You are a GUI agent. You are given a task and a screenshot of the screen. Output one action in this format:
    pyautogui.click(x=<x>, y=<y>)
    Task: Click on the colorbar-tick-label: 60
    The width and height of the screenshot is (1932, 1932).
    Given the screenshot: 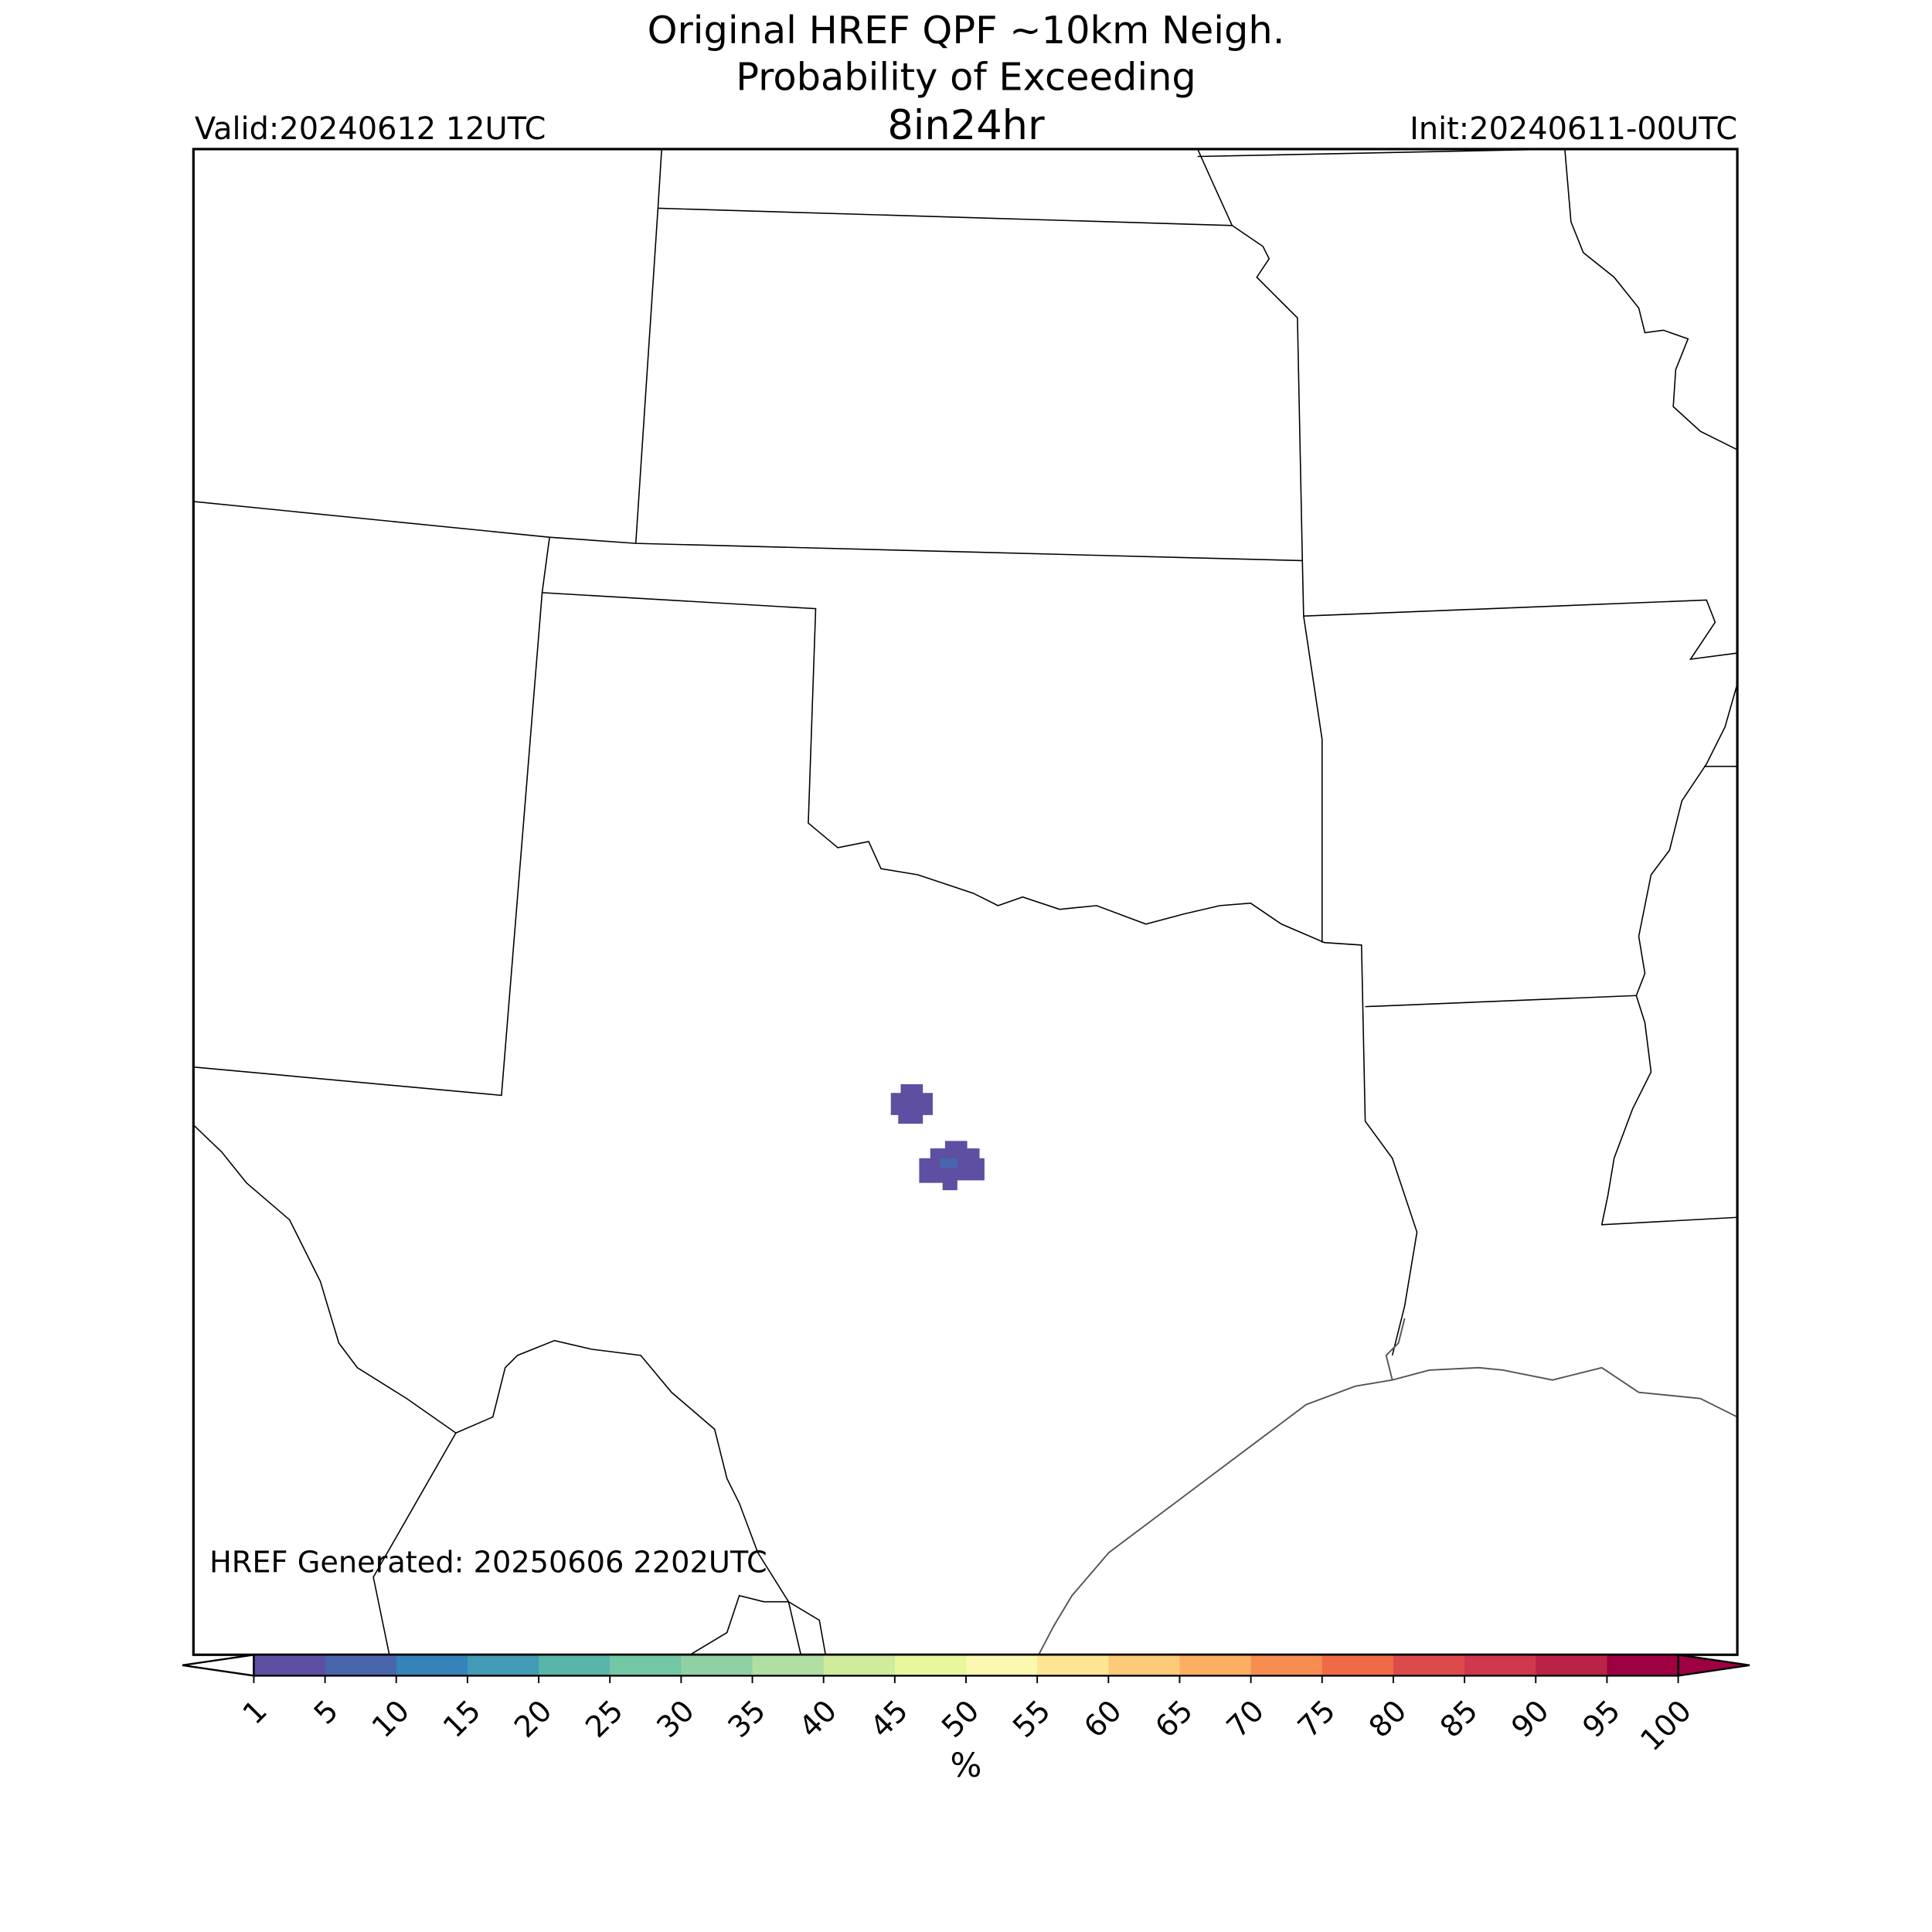 What is the action you would take?
    pyautogui.click(x=1102, y=1718)
    